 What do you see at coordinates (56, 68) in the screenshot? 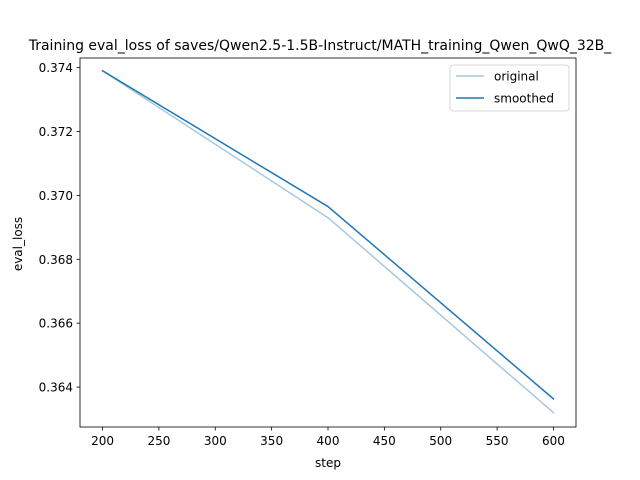
I see `y-tick-label: 0.374` at bounding box center [56, 68].